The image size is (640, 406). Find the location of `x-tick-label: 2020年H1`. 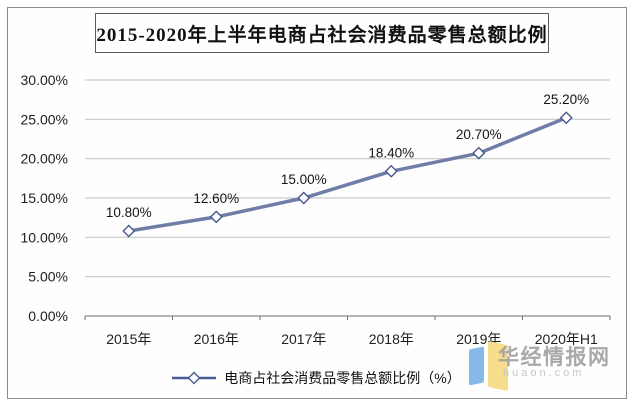

x-tick-label: 2020年H1 is located at coordinates (566, 339).